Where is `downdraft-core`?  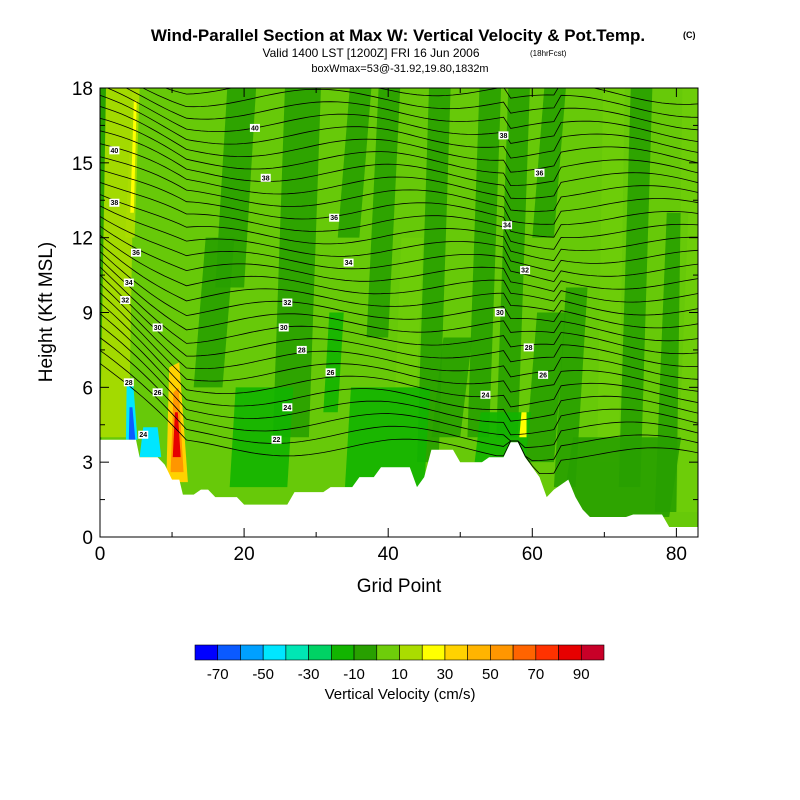
downdraft-core is located at coordinates (132, 423).